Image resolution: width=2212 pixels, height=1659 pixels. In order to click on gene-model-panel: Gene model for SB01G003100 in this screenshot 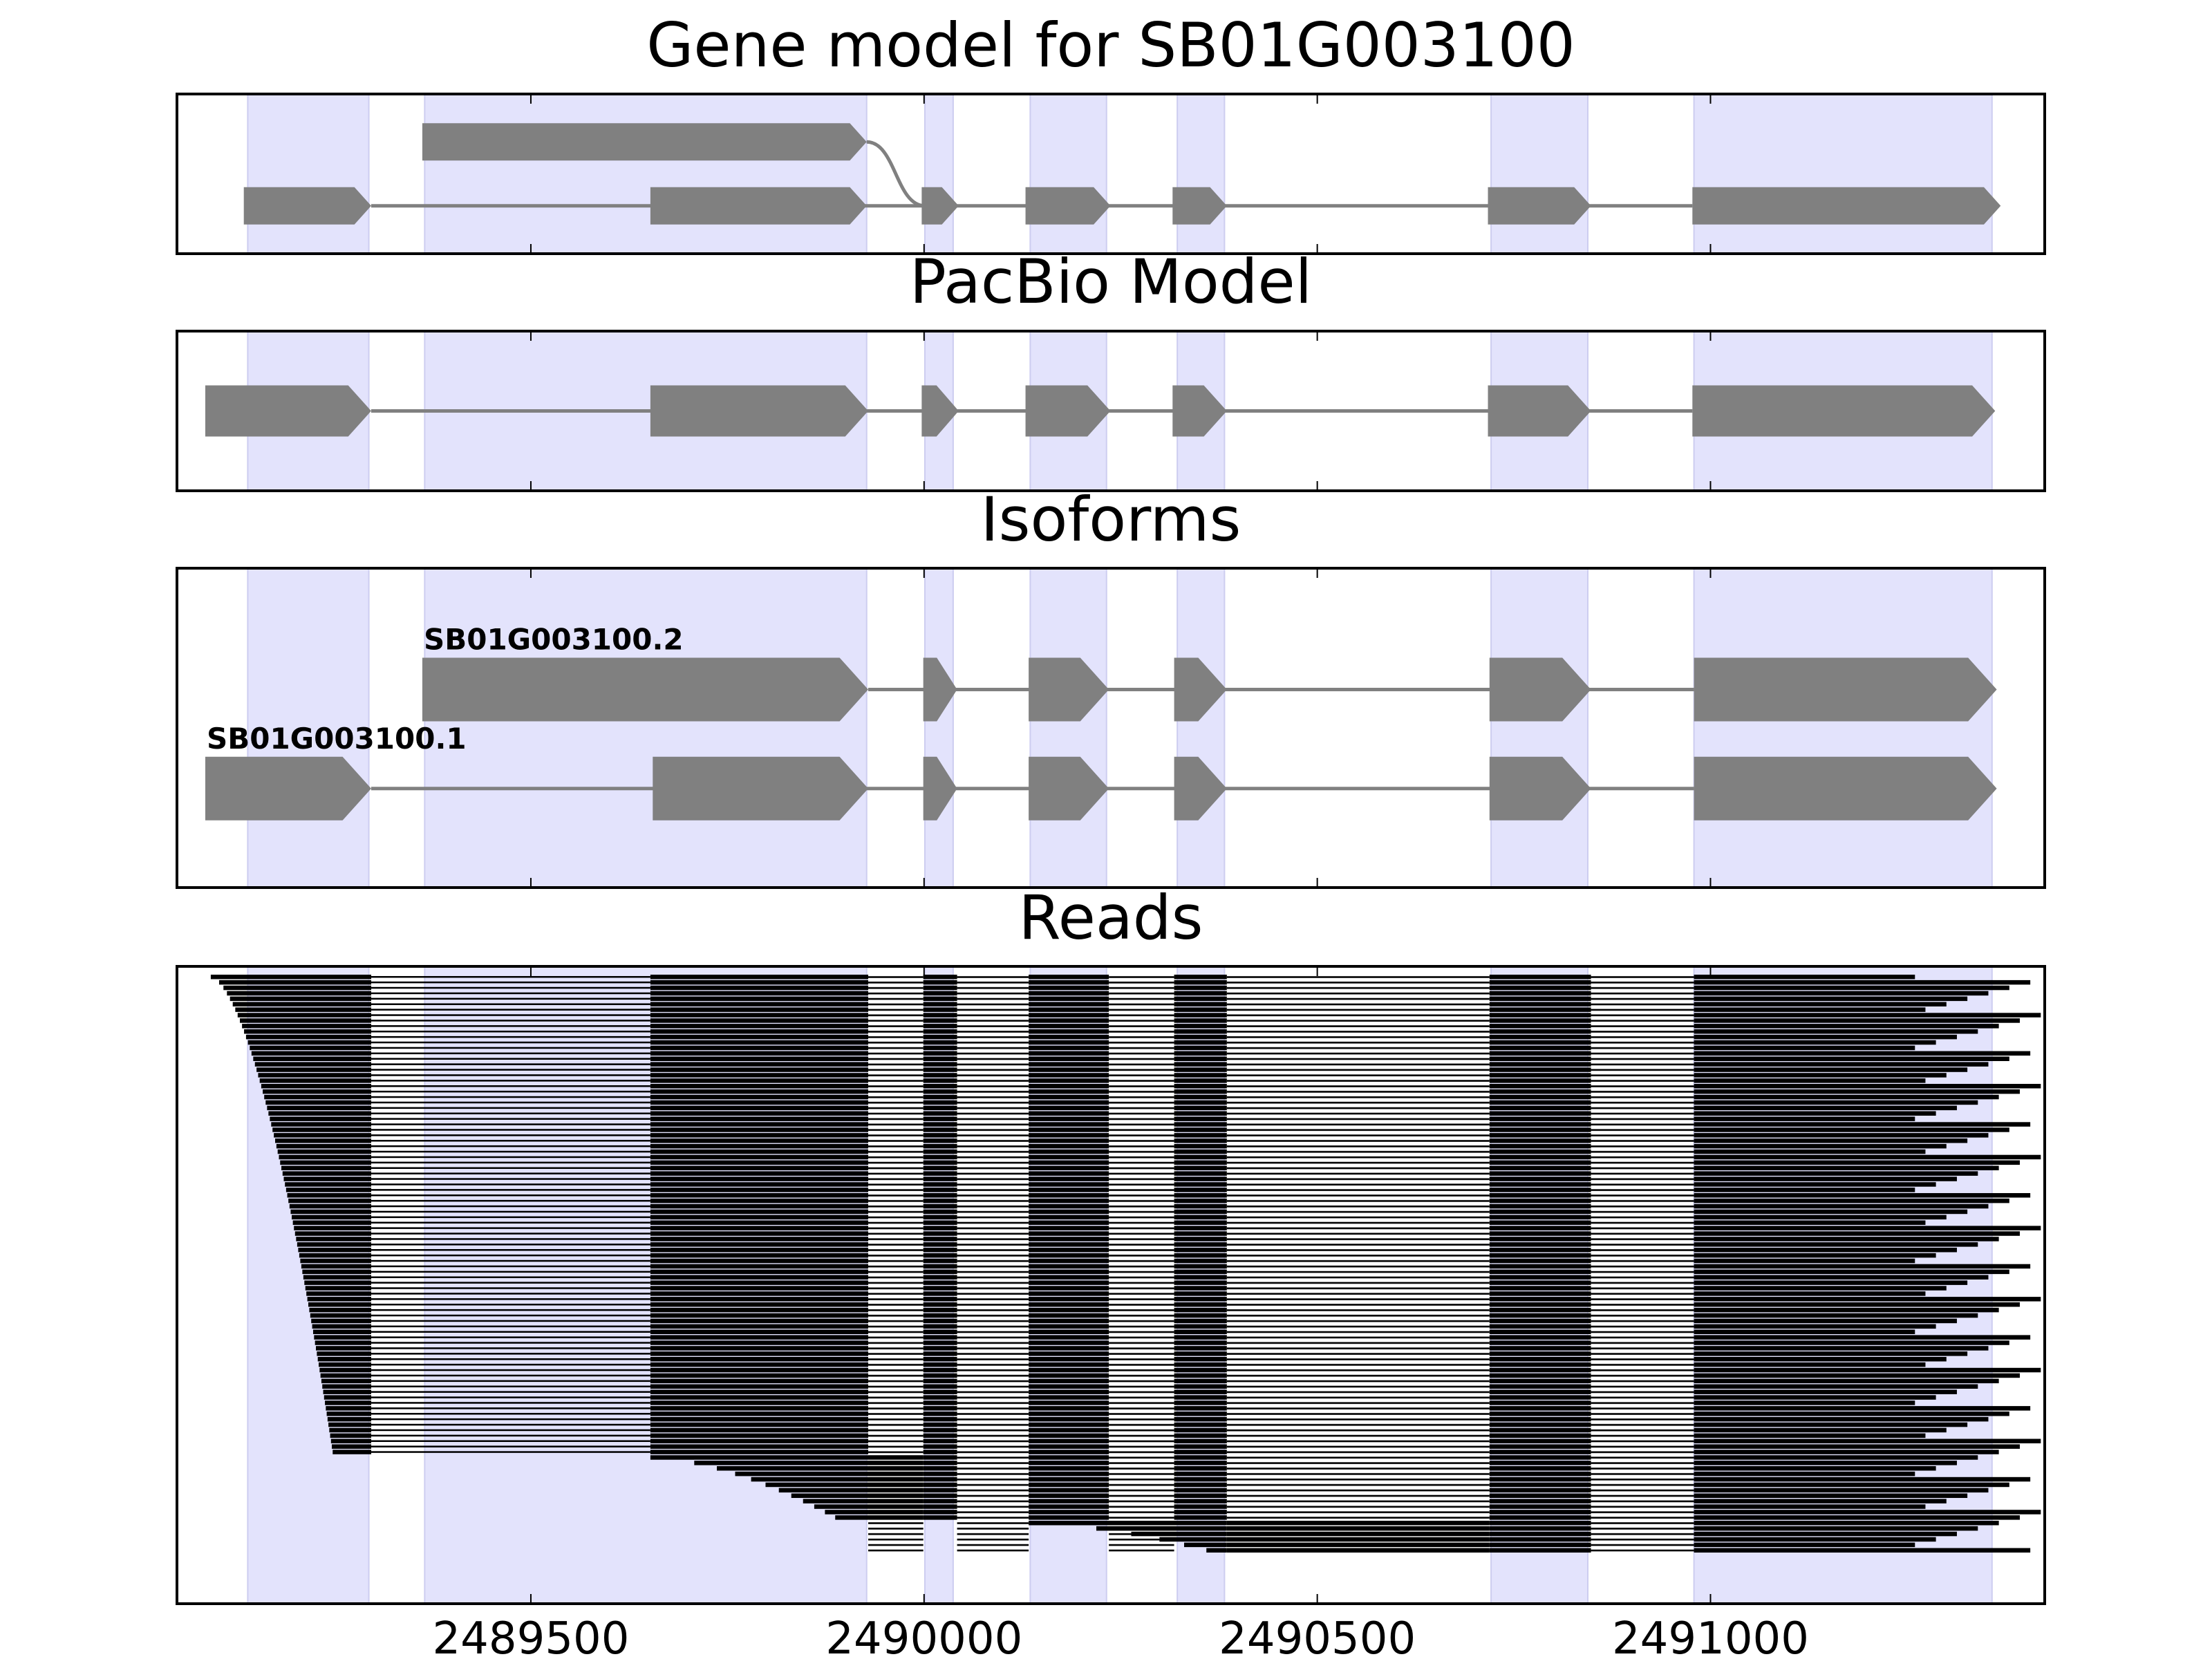, I will do `click(1111, 132)`.